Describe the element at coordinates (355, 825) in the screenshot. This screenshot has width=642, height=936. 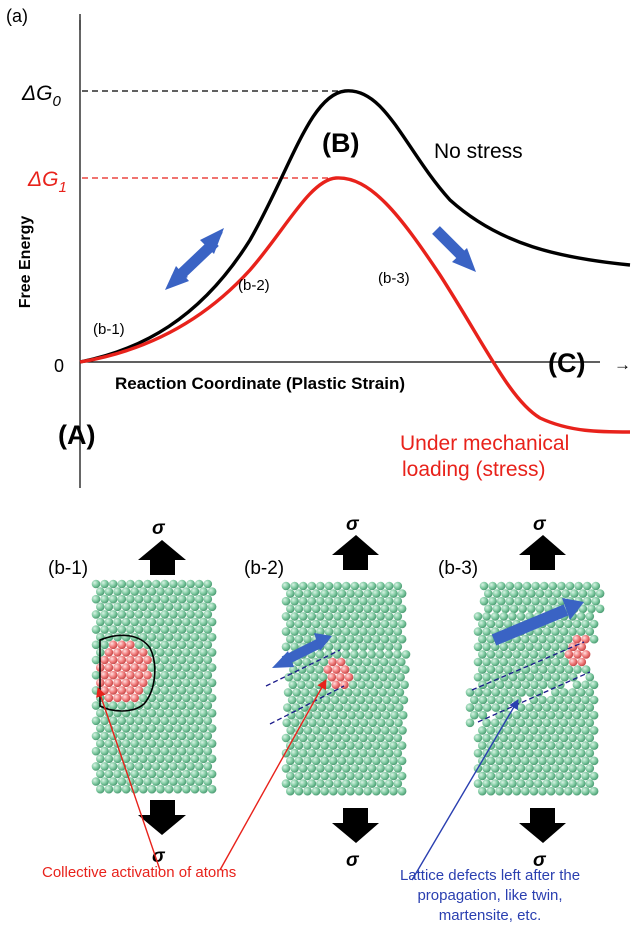
I see `stress-down-arrow-icon` at that location.